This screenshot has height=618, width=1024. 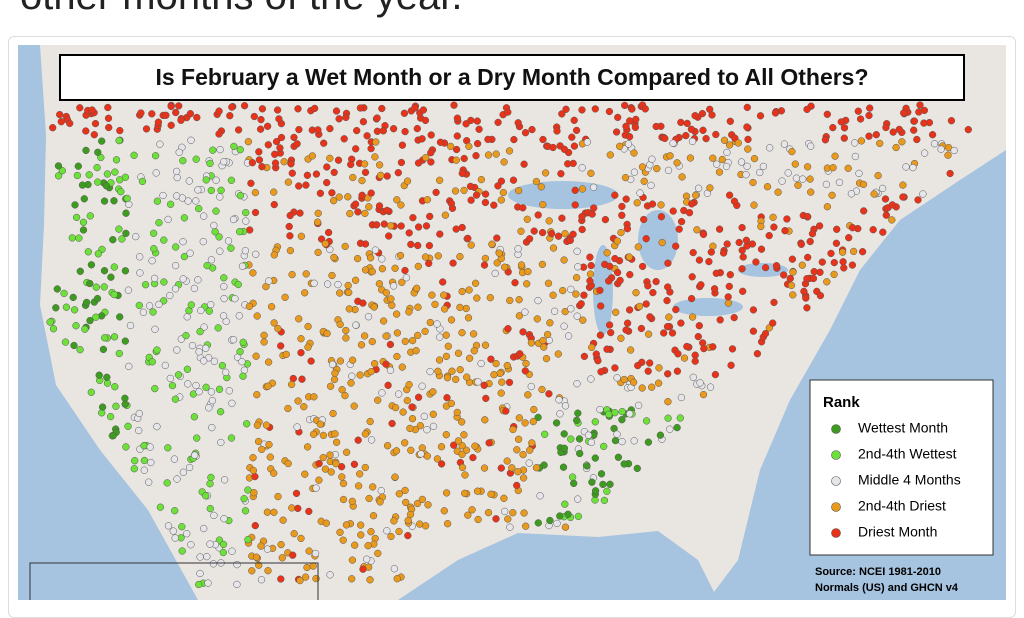 I want to click on legend-label: 2nd-4th Wettest, so click(x=907, y=454).